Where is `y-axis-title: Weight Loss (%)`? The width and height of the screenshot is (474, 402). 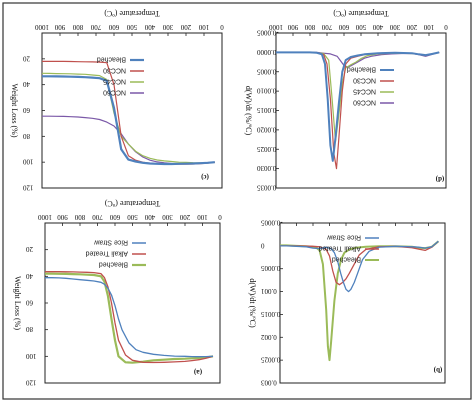
y-axis-title: Weight Loss (%) is located at coordinates (14, 110).